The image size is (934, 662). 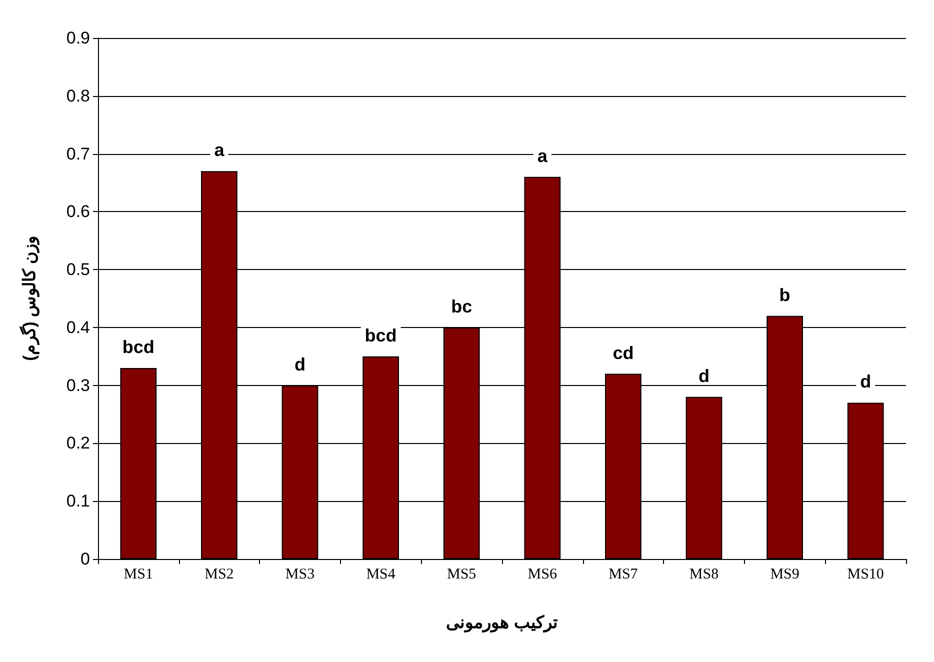 I want to click on x-tick-label: MS7, so click(x=623, y=574).